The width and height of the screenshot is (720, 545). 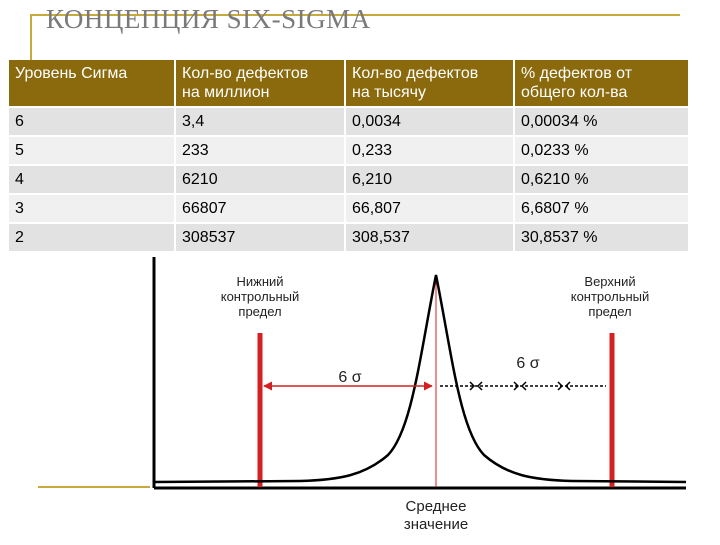 I want to click on lower-limit-label-2: контрольный, so click(x=260, y=296).